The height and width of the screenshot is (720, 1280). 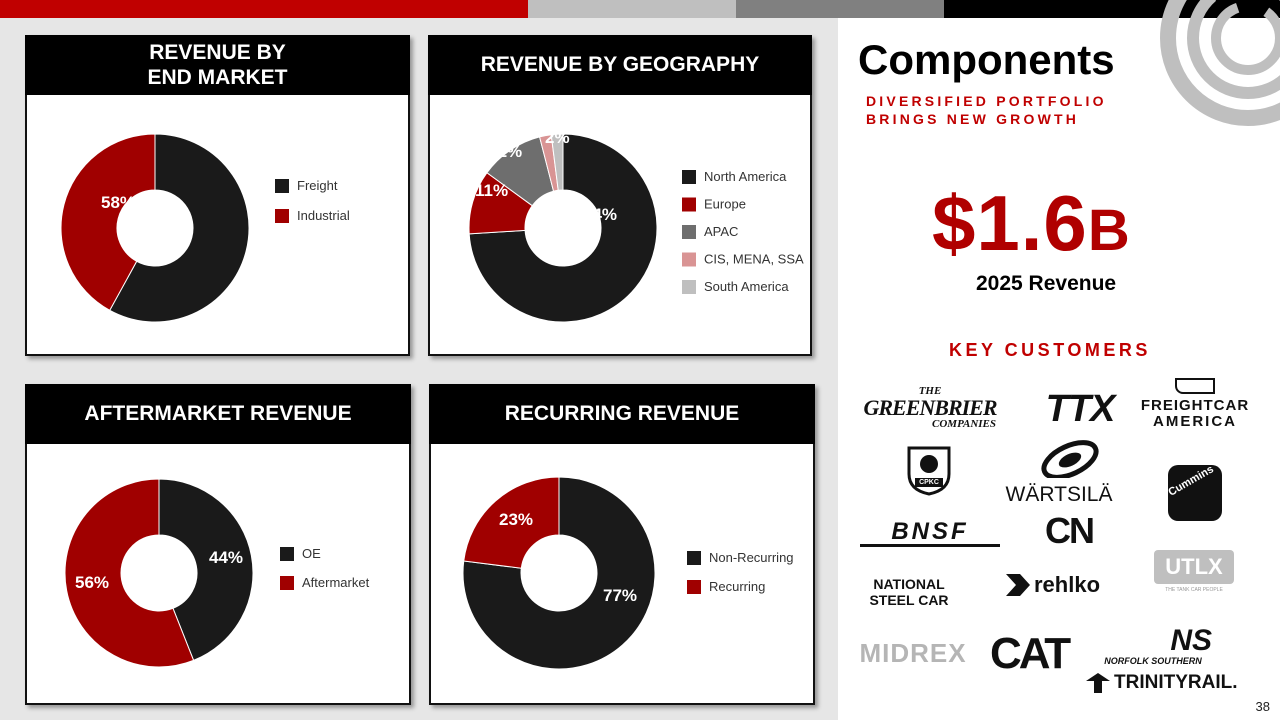 I want to click on logo-text: NORFOLK SOUTHERN, so click(x=1153, y=661).